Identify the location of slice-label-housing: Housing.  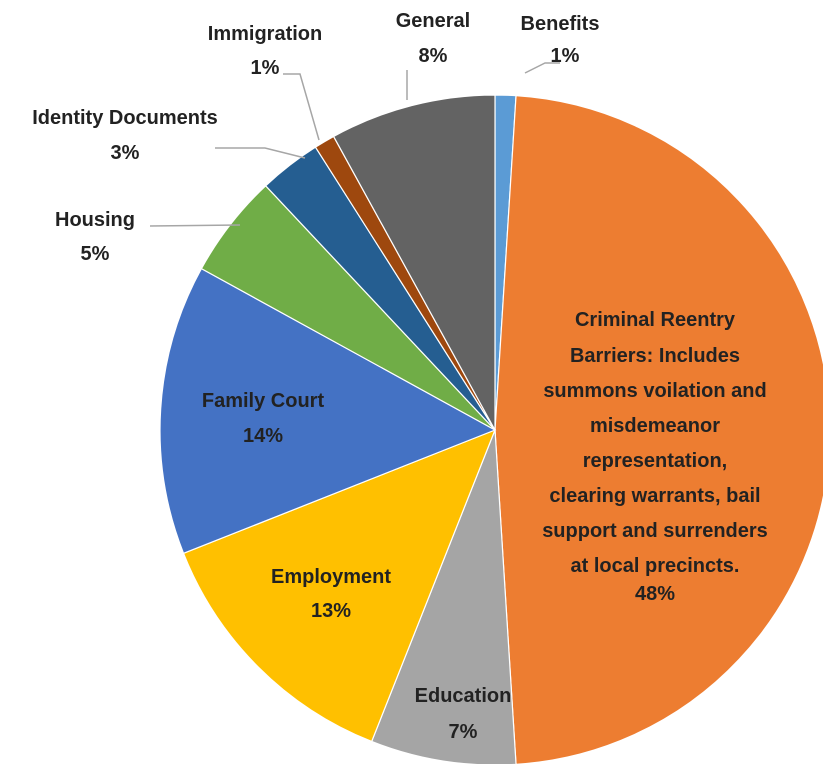
(95, 220).